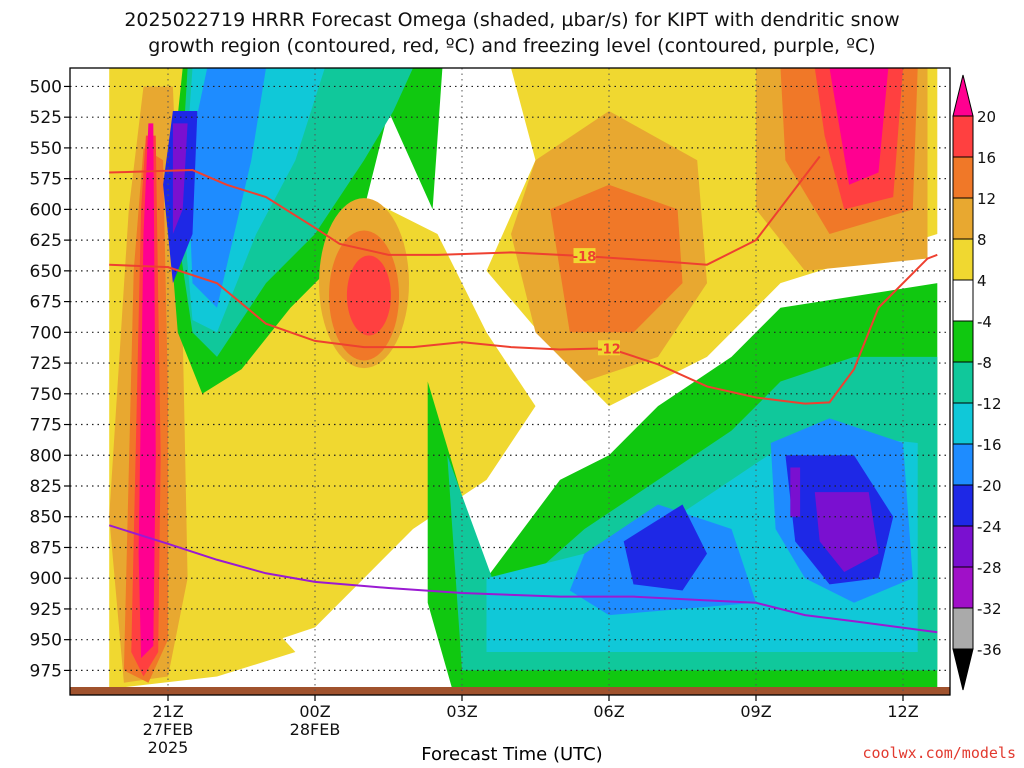  I want to click on y-tick-label: 875, so click(46, 548).